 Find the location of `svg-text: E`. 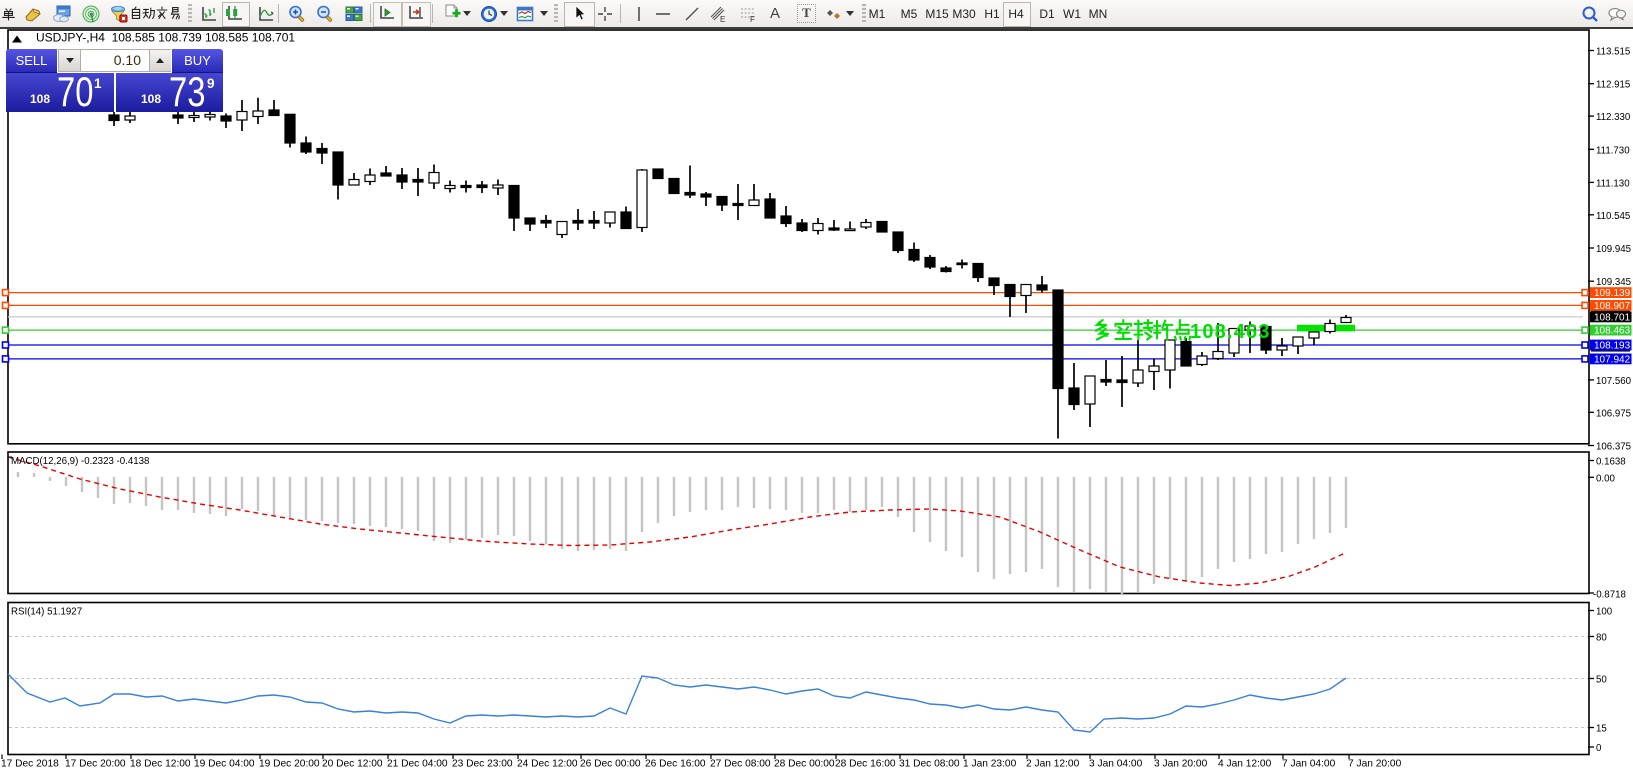

svg-text: E is located at coordinates (722, 19).